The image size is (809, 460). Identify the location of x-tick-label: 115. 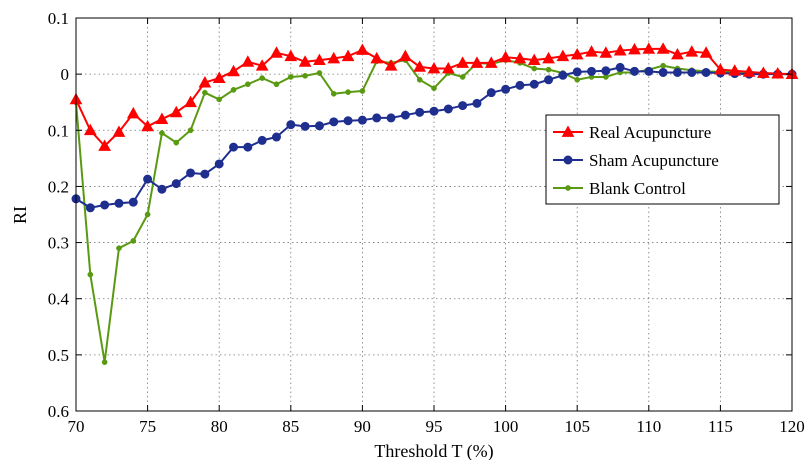
(720, 426).